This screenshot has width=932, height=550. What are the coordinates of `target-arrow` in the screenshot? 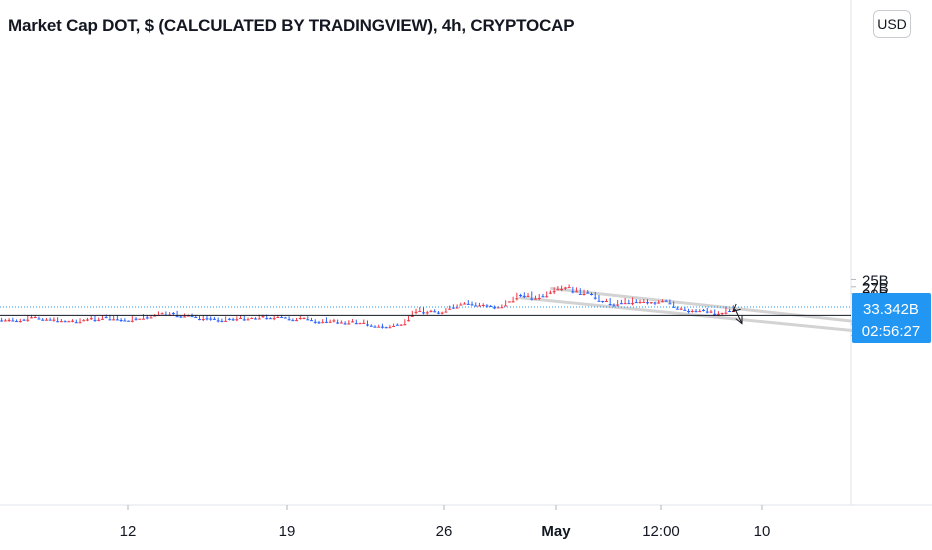 It's located at (738, 317).